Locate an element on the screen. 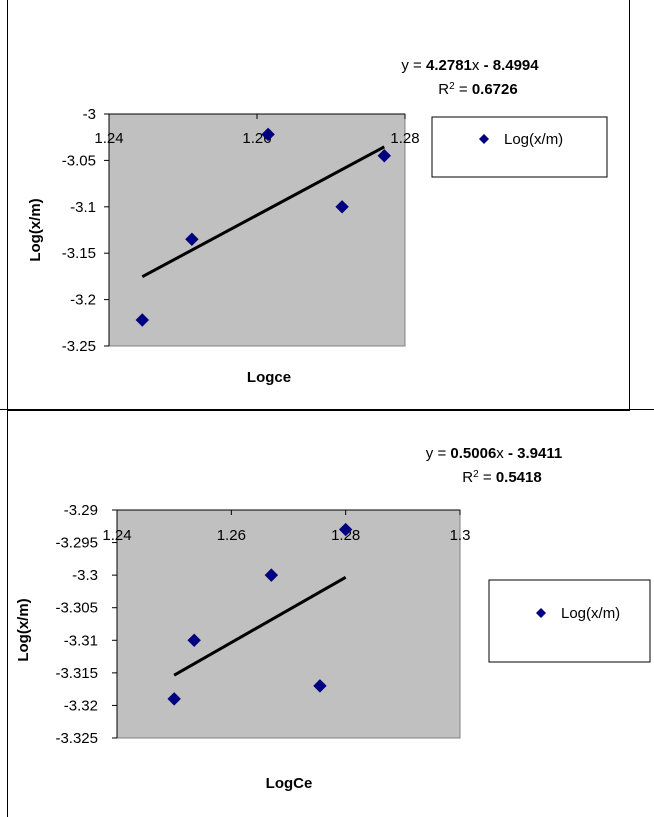  y-tick-label: -3.325 is located at coordinates (76, 738).